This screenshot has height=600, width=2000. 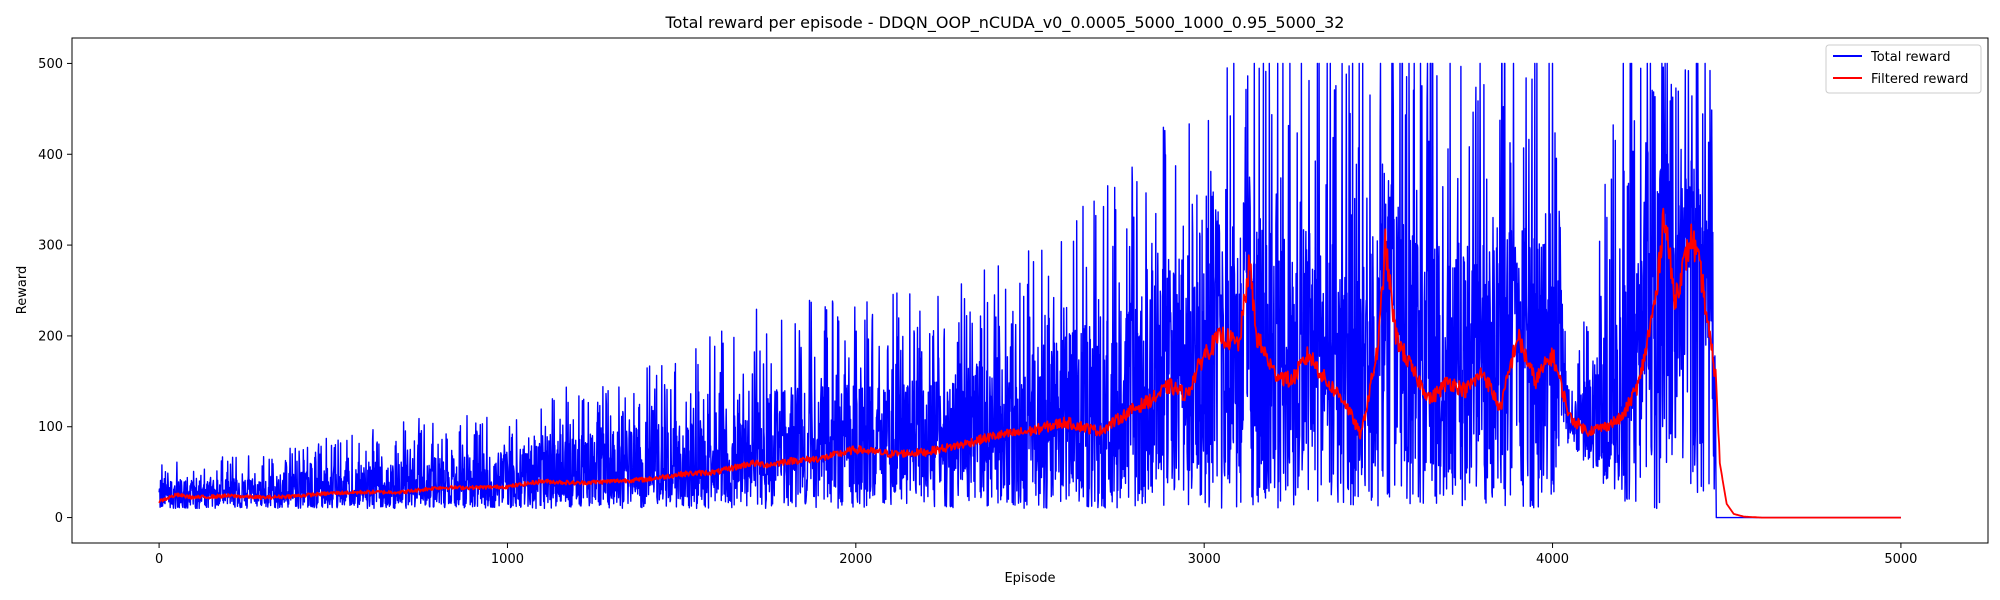 What do you see at coordinates (507, 559) in the screenshot?
I see `x-tick-label: 1000` at bounding box center [507, 559].